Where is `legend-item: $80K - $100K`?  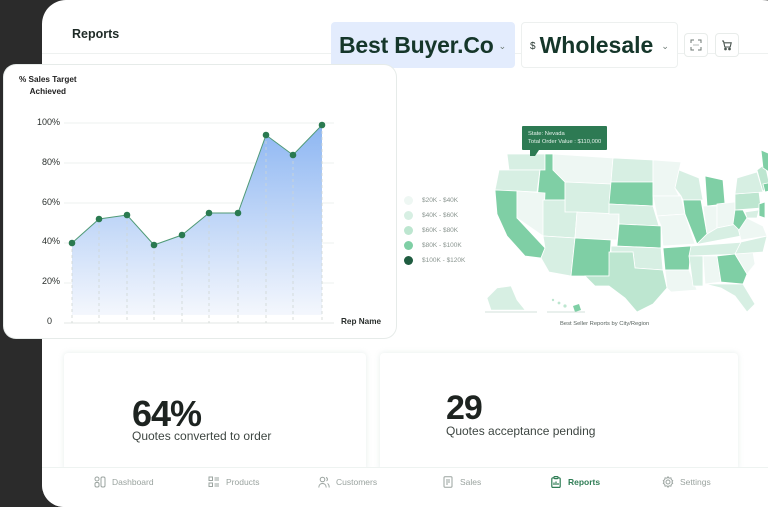 legend-item: $80K - $100K is located at coordinates (434, 245).